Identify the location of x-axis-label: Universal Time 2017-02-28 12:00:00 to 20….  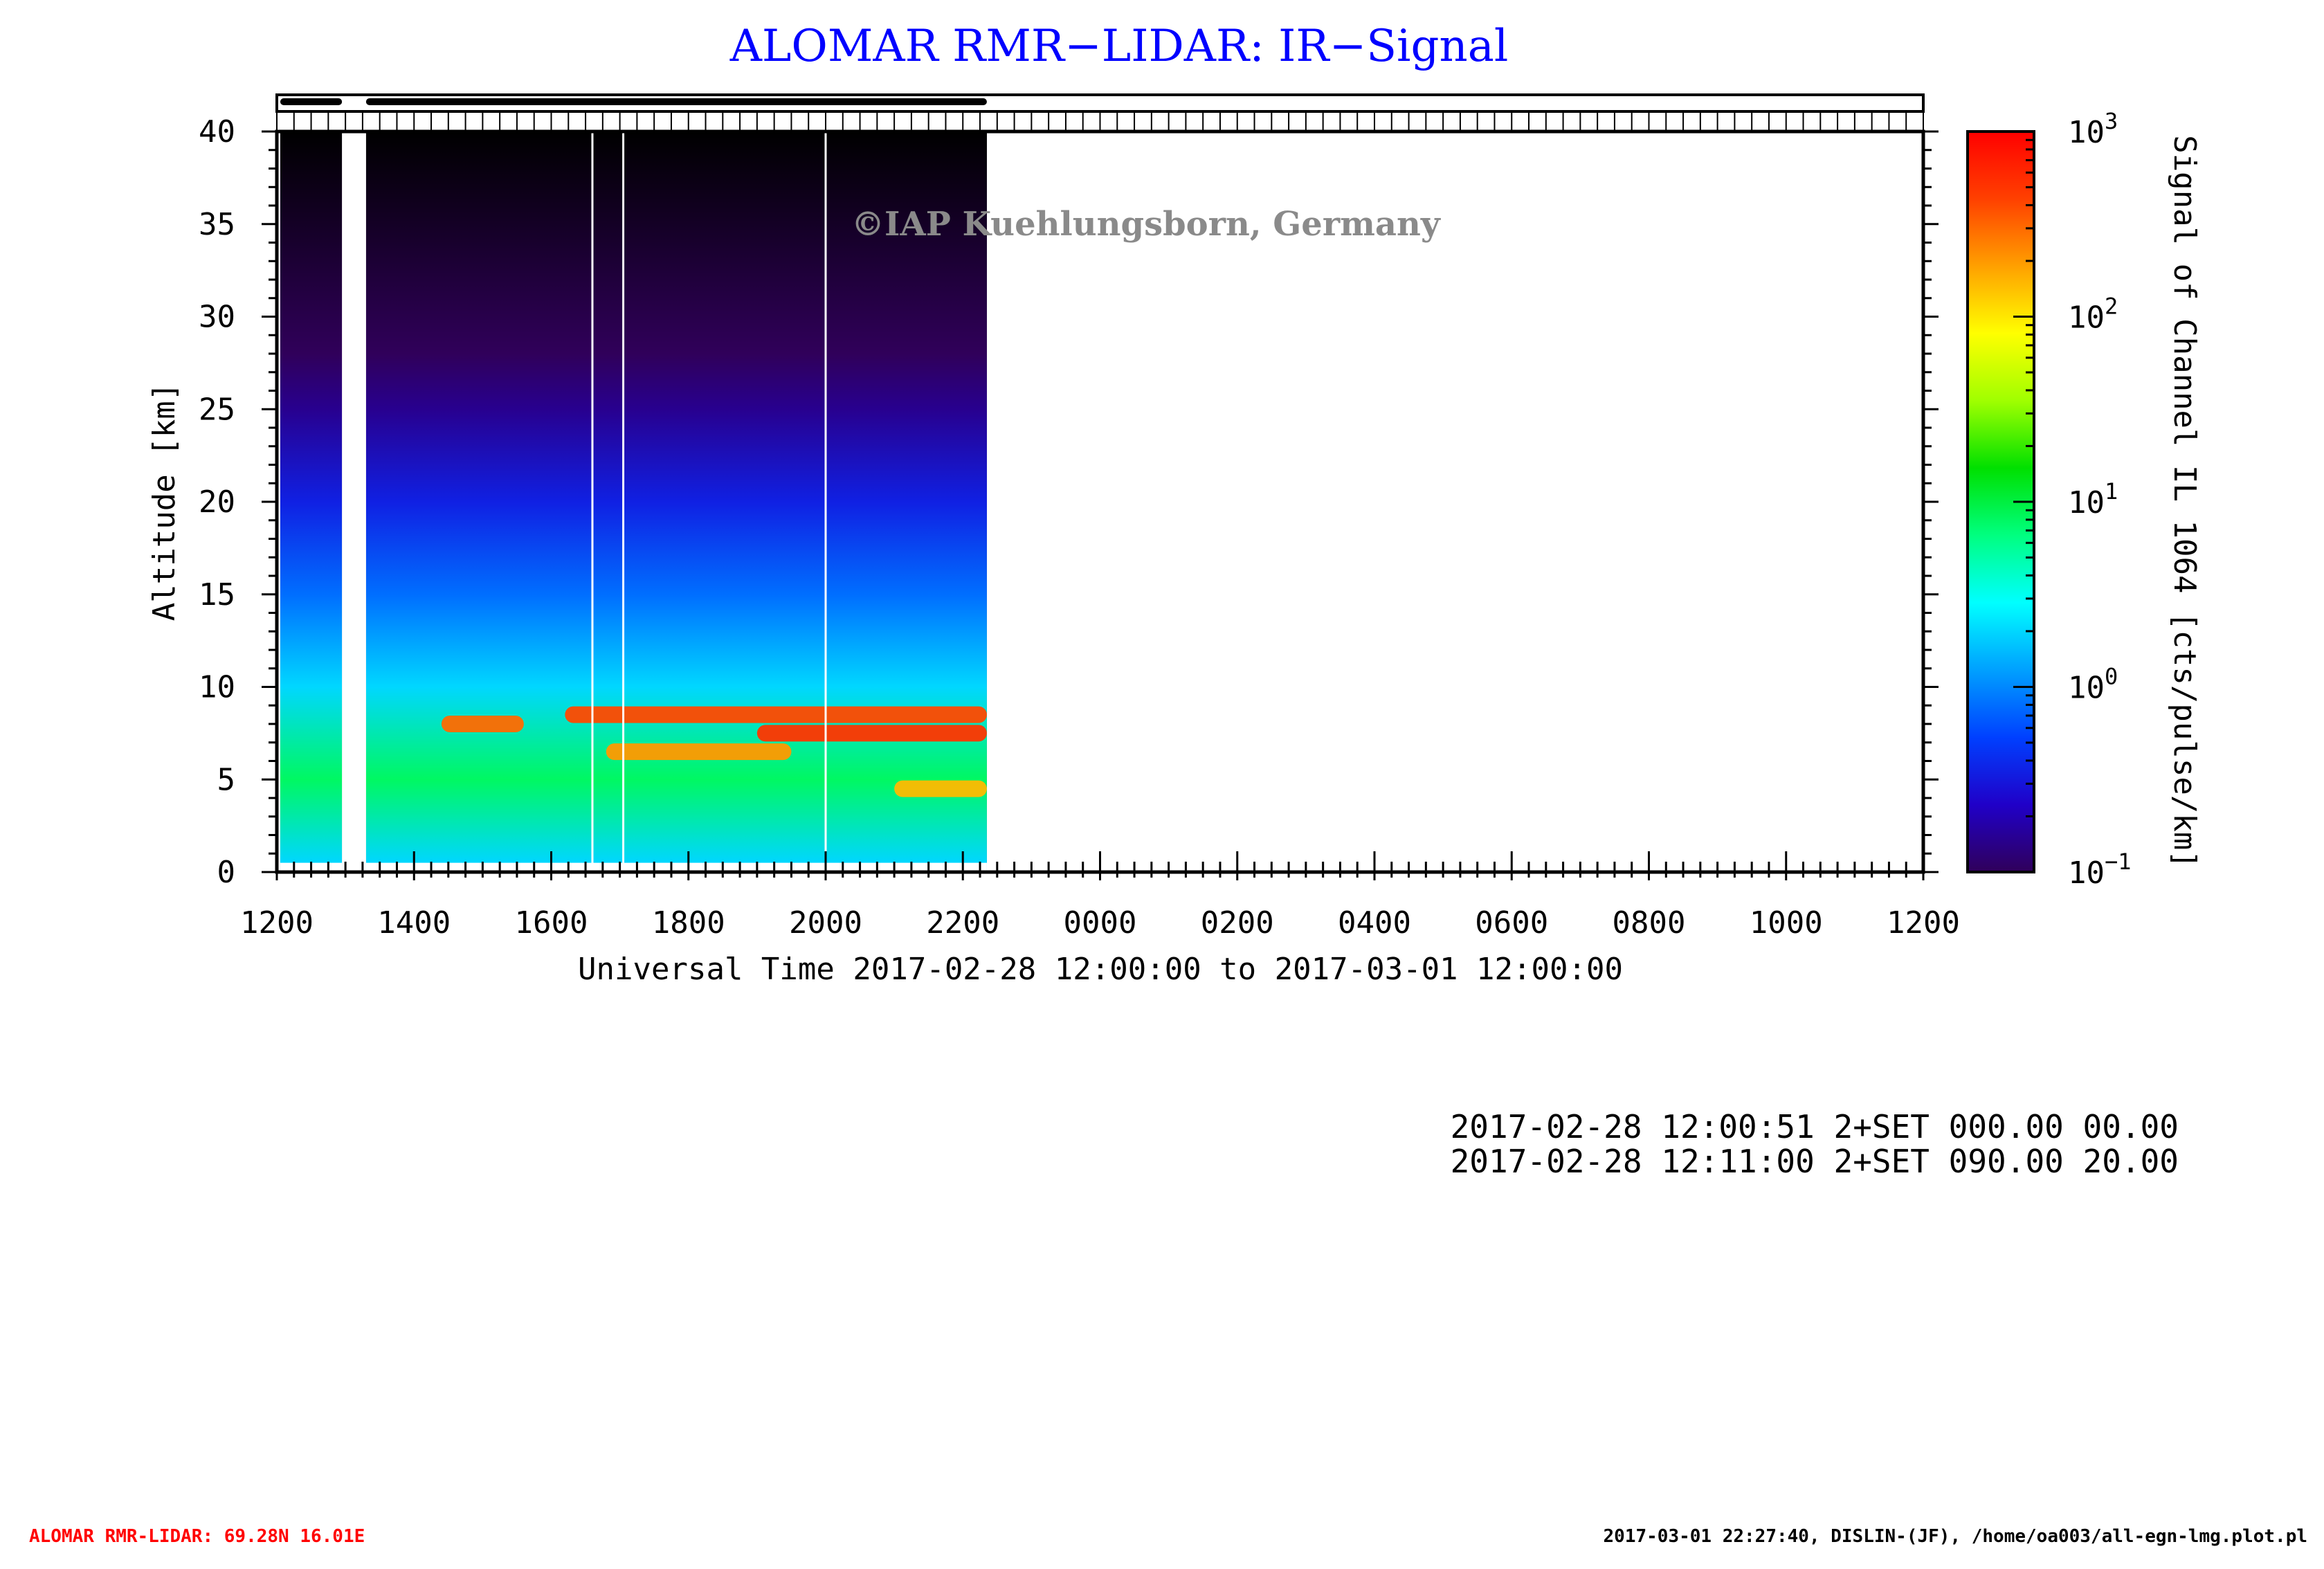
(1100, 969).